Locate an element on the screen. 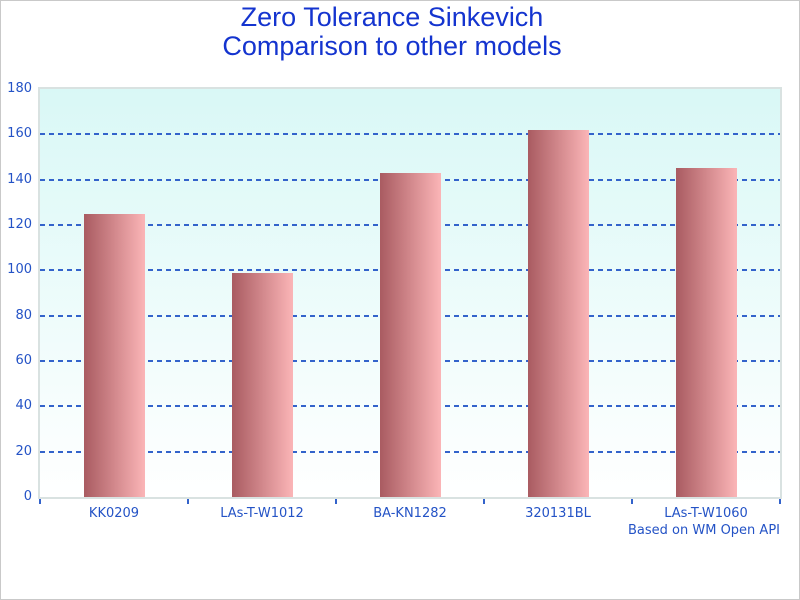  chart-title-line1: Zero Tolerance Sinkevich is located at coordinates (392, 17).